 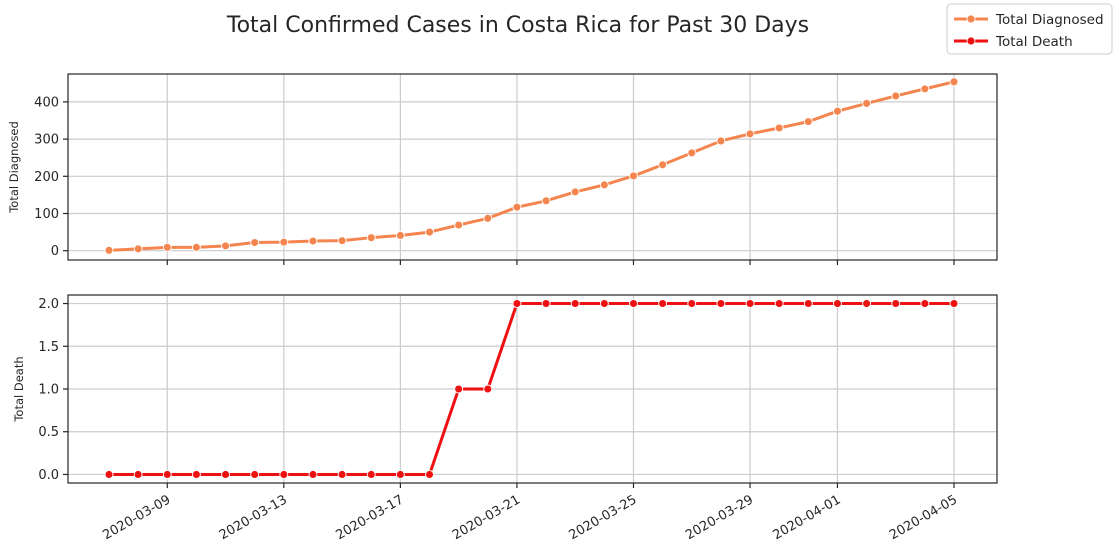 What do you see at coordinates (923, 517) in the screenshot?
I see `x-tick-label-2020-04-05: 2020-04-05` at bounding box center [923, 517].